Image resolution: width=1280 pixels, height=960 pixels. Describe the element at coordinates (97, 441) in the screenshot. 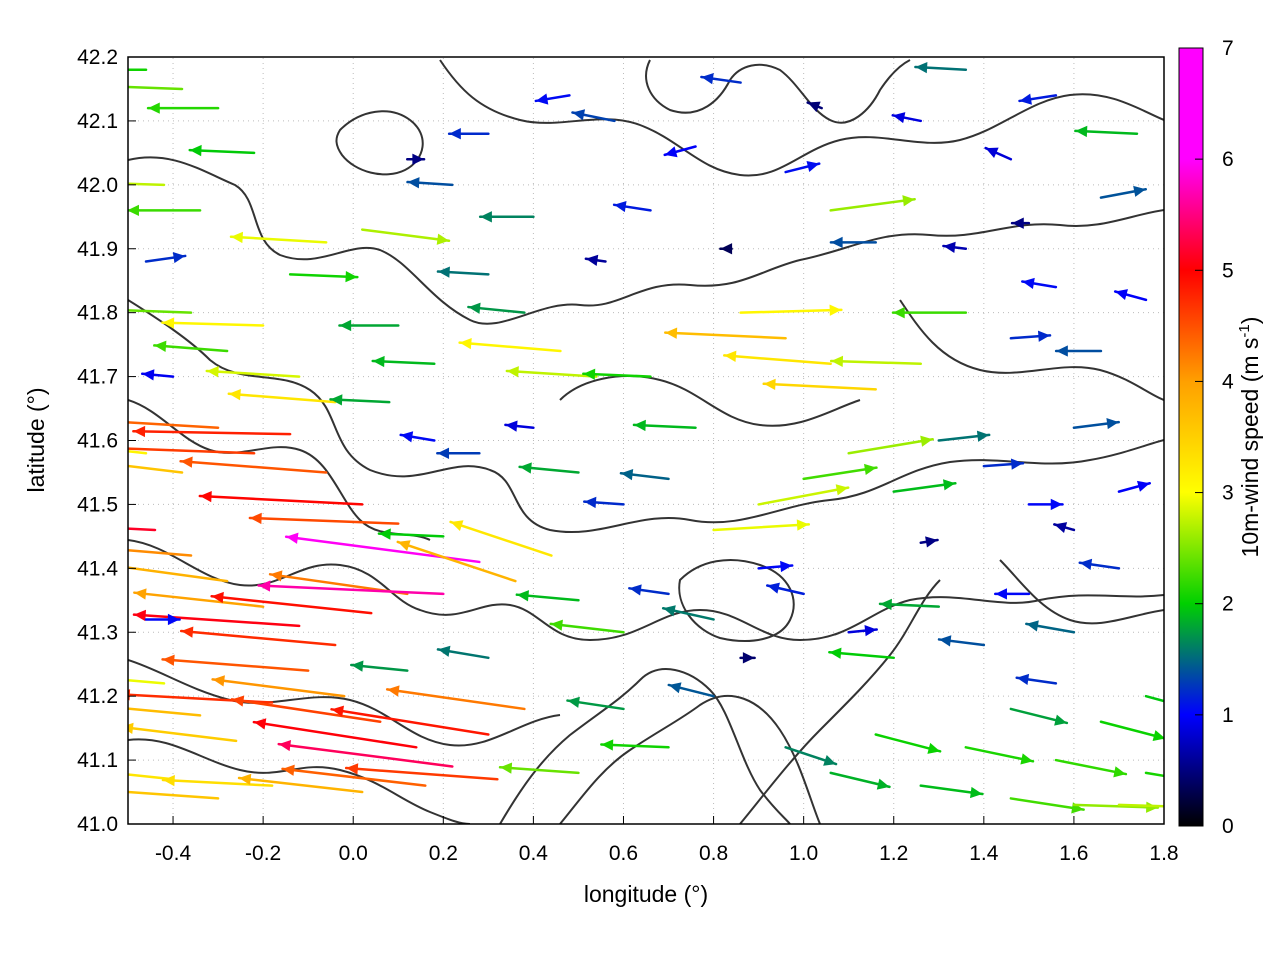

I see `y-tick-label: 41.6` at that location.